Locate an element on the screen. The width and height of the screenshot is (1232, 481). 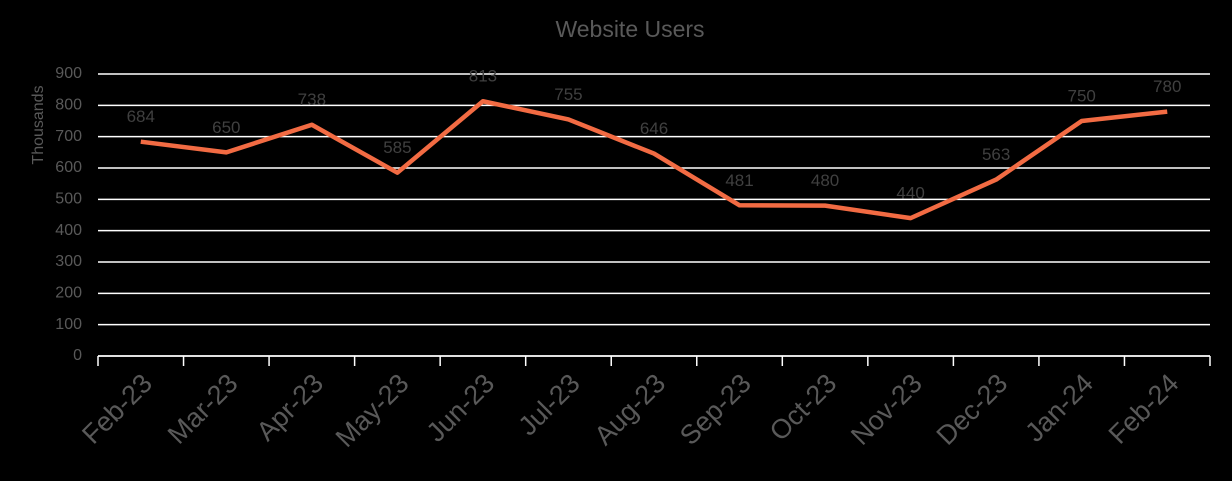
data-label: 684 is located at coordinates (141, 116).